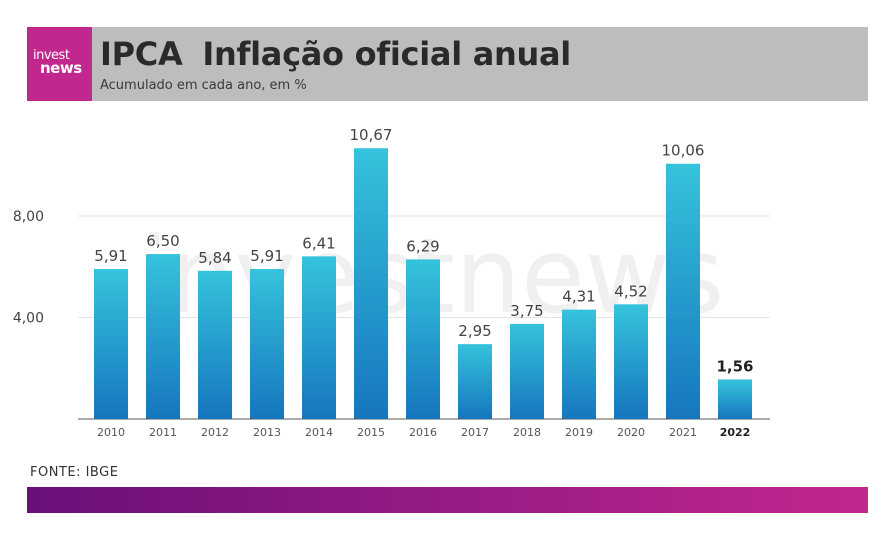 The width and height of the screenshot is (895, 540). Describe the element at coordinates (267, 344) in the screenshot. I see `bar-2013` at that location.